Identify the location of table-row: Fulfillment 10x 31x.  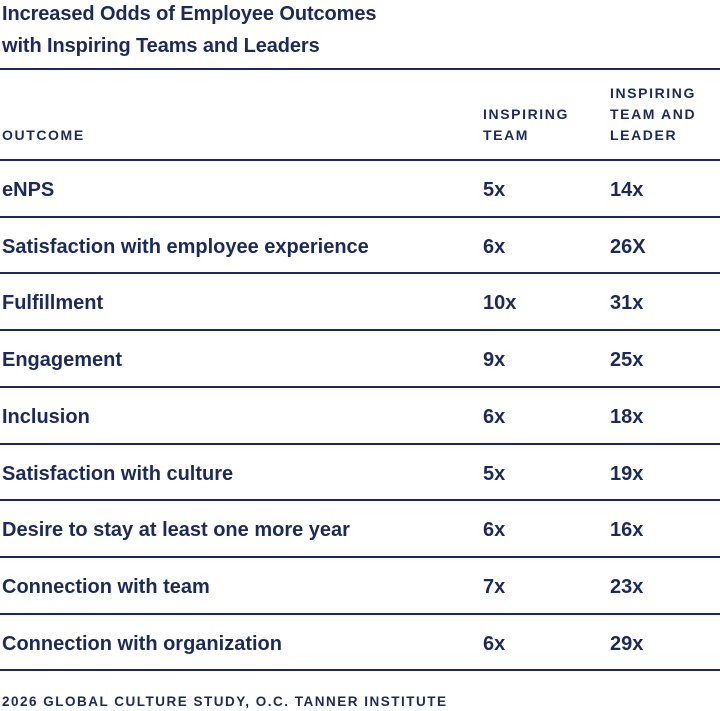
(360, 301).